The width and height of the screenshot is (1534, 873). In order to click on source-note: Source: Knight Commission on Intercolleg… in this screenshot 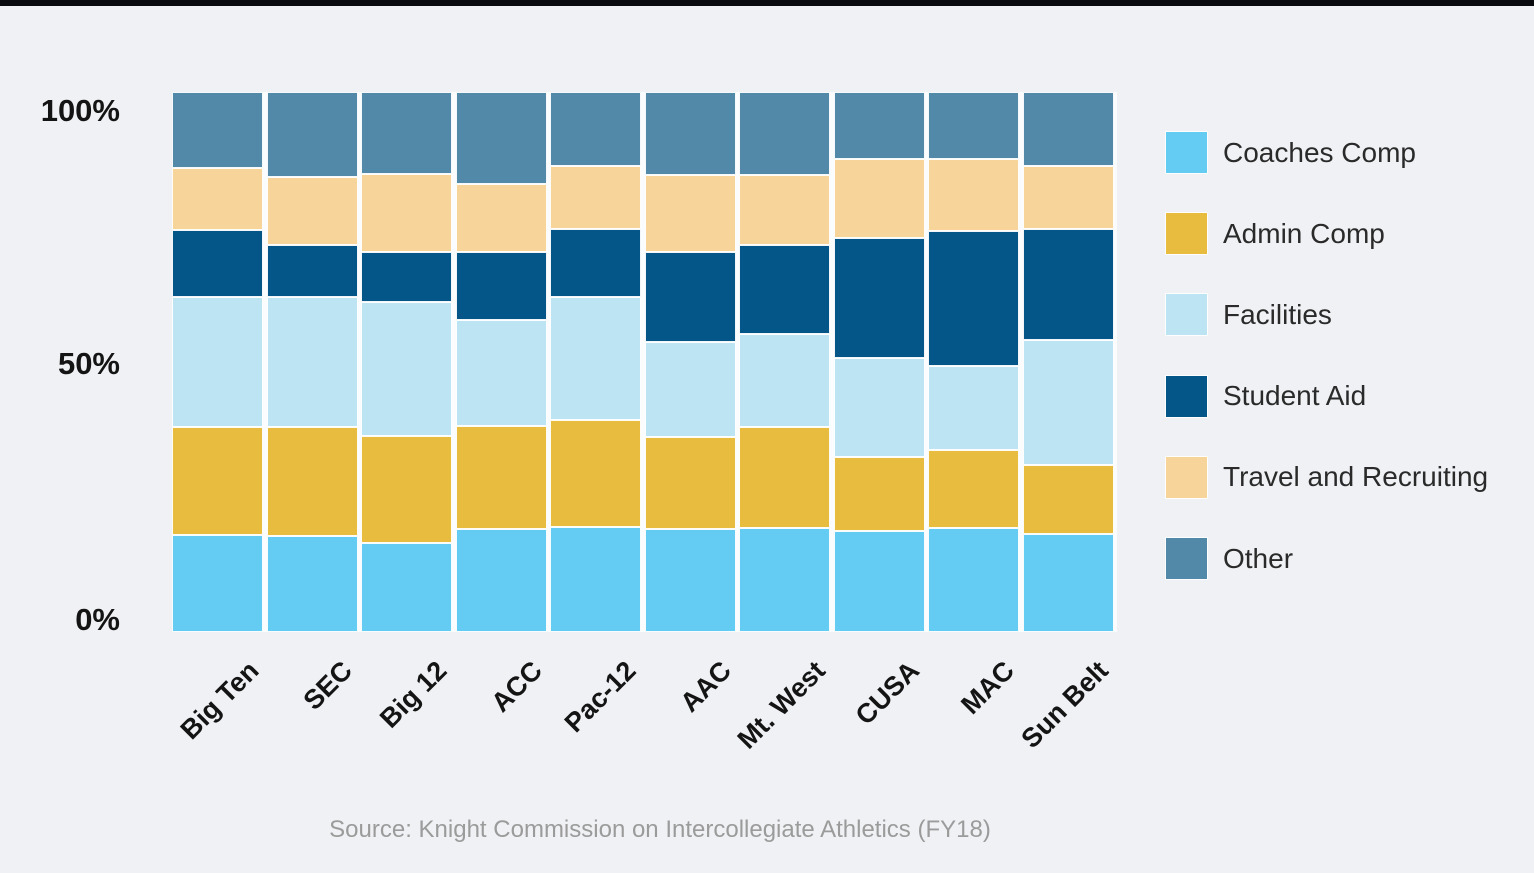, I will do `click(660, 829)`.